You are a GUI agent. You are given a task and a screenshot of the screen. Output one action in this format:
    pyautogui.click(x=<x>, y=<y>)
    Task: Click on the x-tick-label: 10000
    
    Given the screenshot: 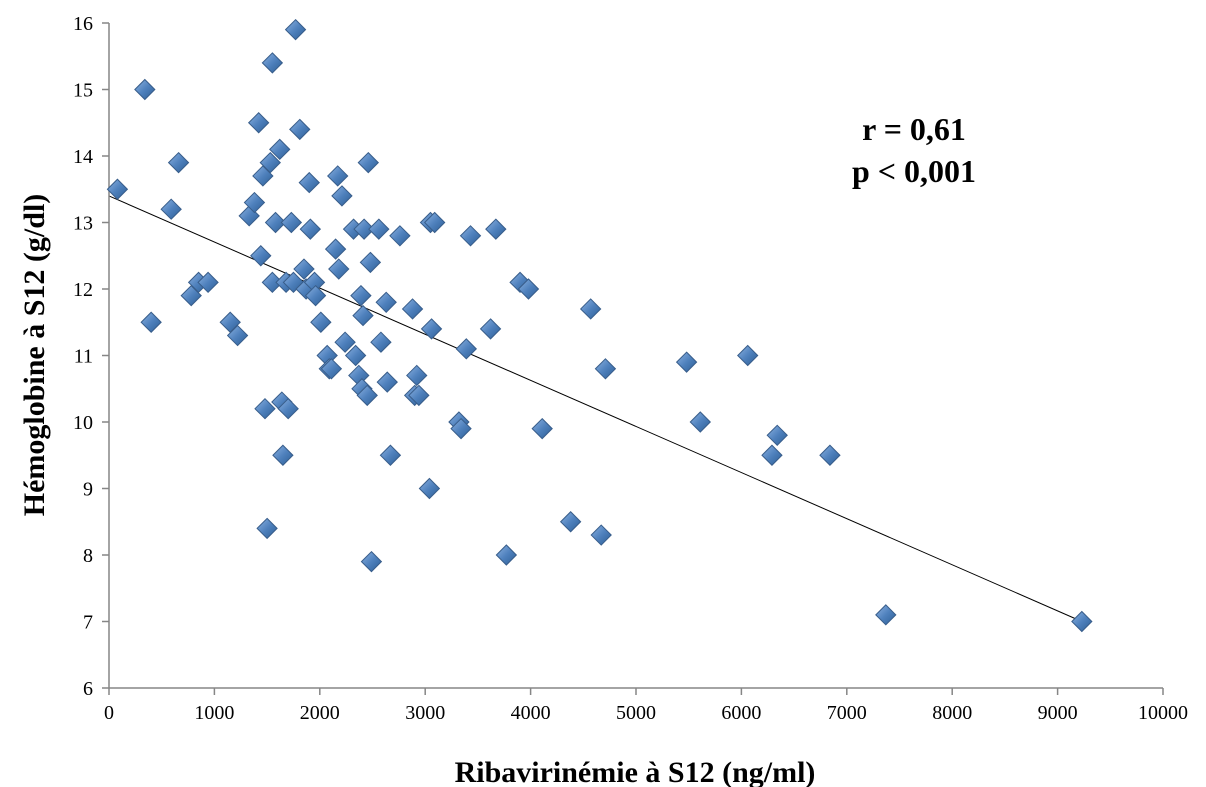 What is the action you would take?
    pyautogui.click(x=1163, y=713)
    